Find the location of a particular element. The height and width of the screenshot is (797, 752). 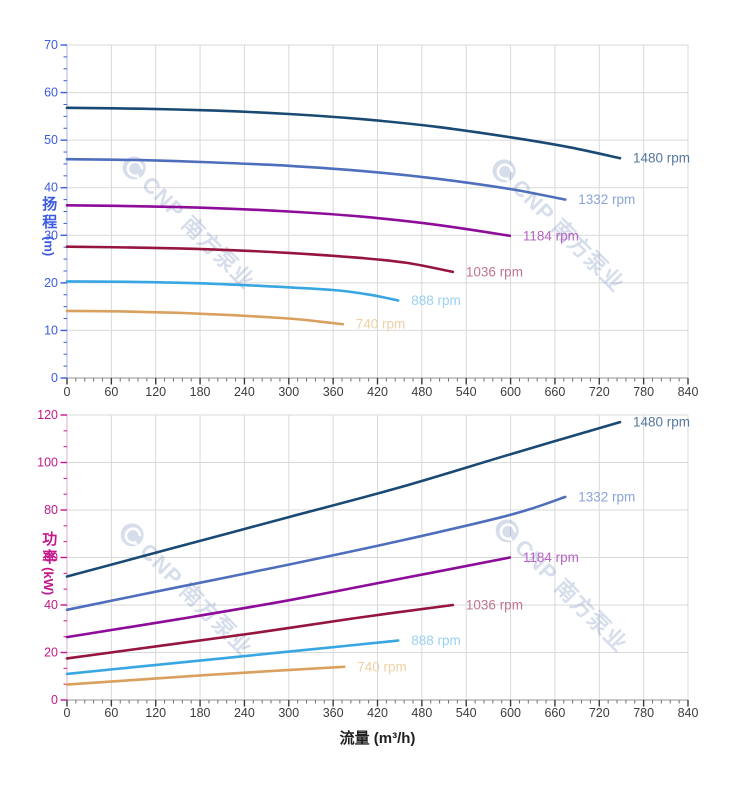

power-curve-label-740-rpm: 740 rpm is located at coordinates (382, 666).